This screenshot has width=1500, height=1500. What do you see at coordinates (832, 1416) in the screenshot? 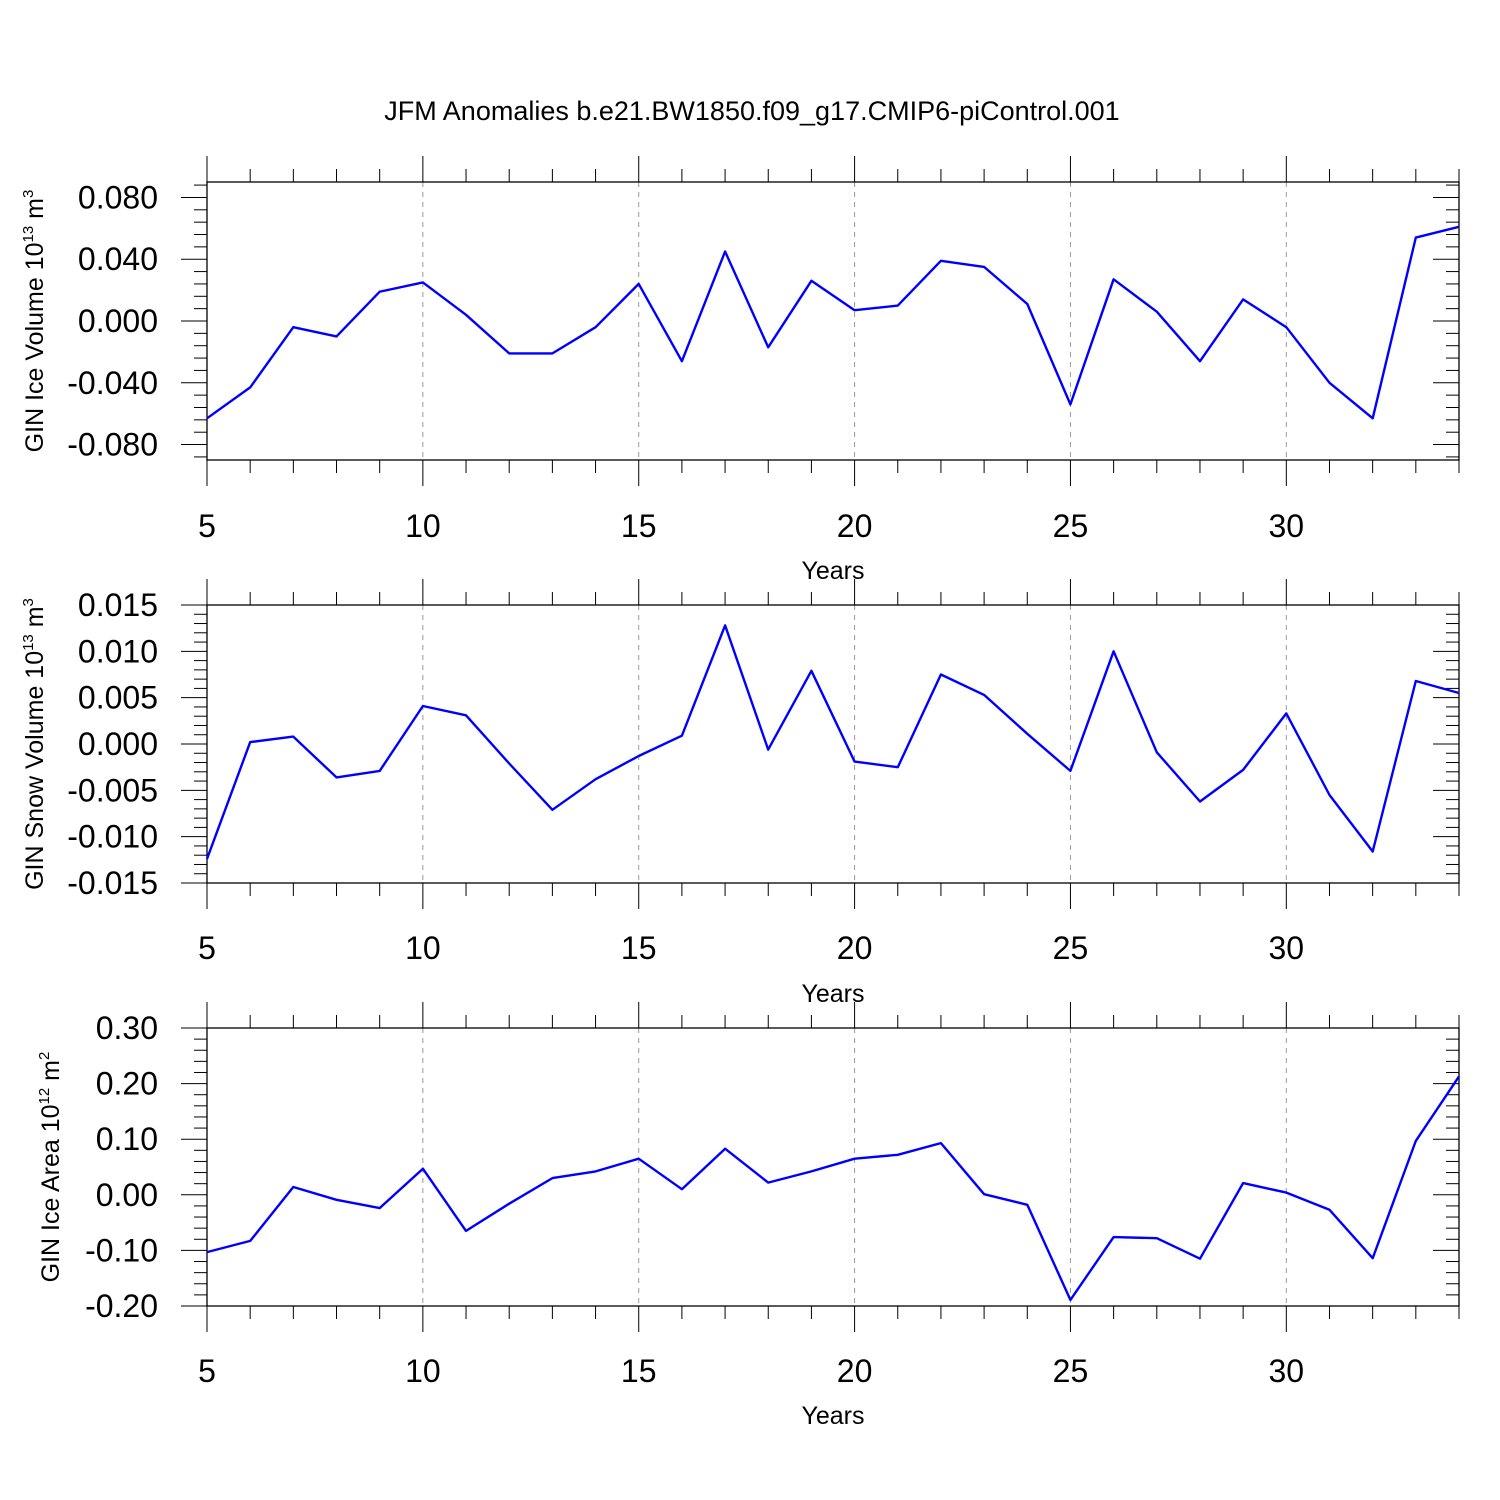
I see `xlabel-ice-area: Years` at bounding box center [832, 1416].